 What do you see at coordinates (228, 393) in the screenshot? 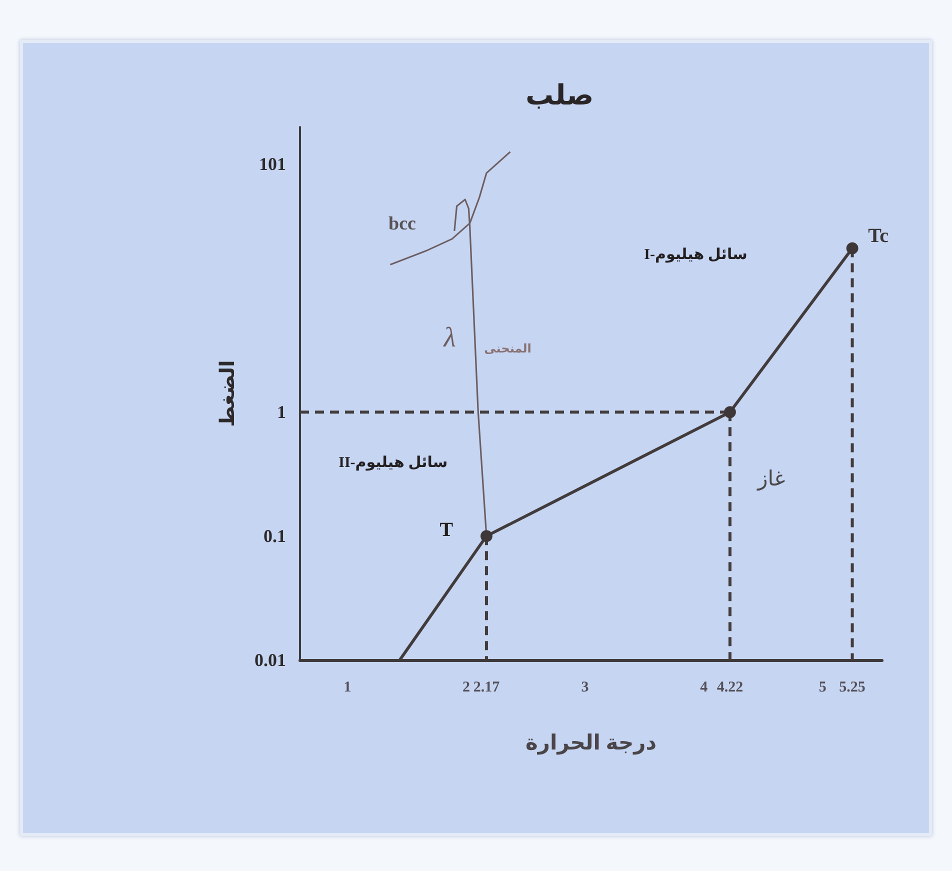
I see `y-axis-title: الضغط` at bounding box center [228, 393].